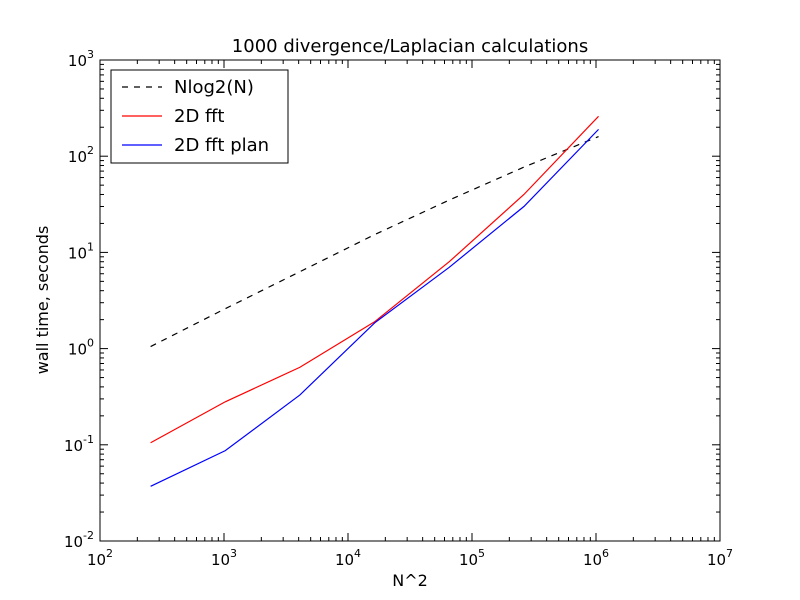  Describe the element at coordinates (100, 558) in the screenshot. I see `x-tick-label: 10²` at that location.